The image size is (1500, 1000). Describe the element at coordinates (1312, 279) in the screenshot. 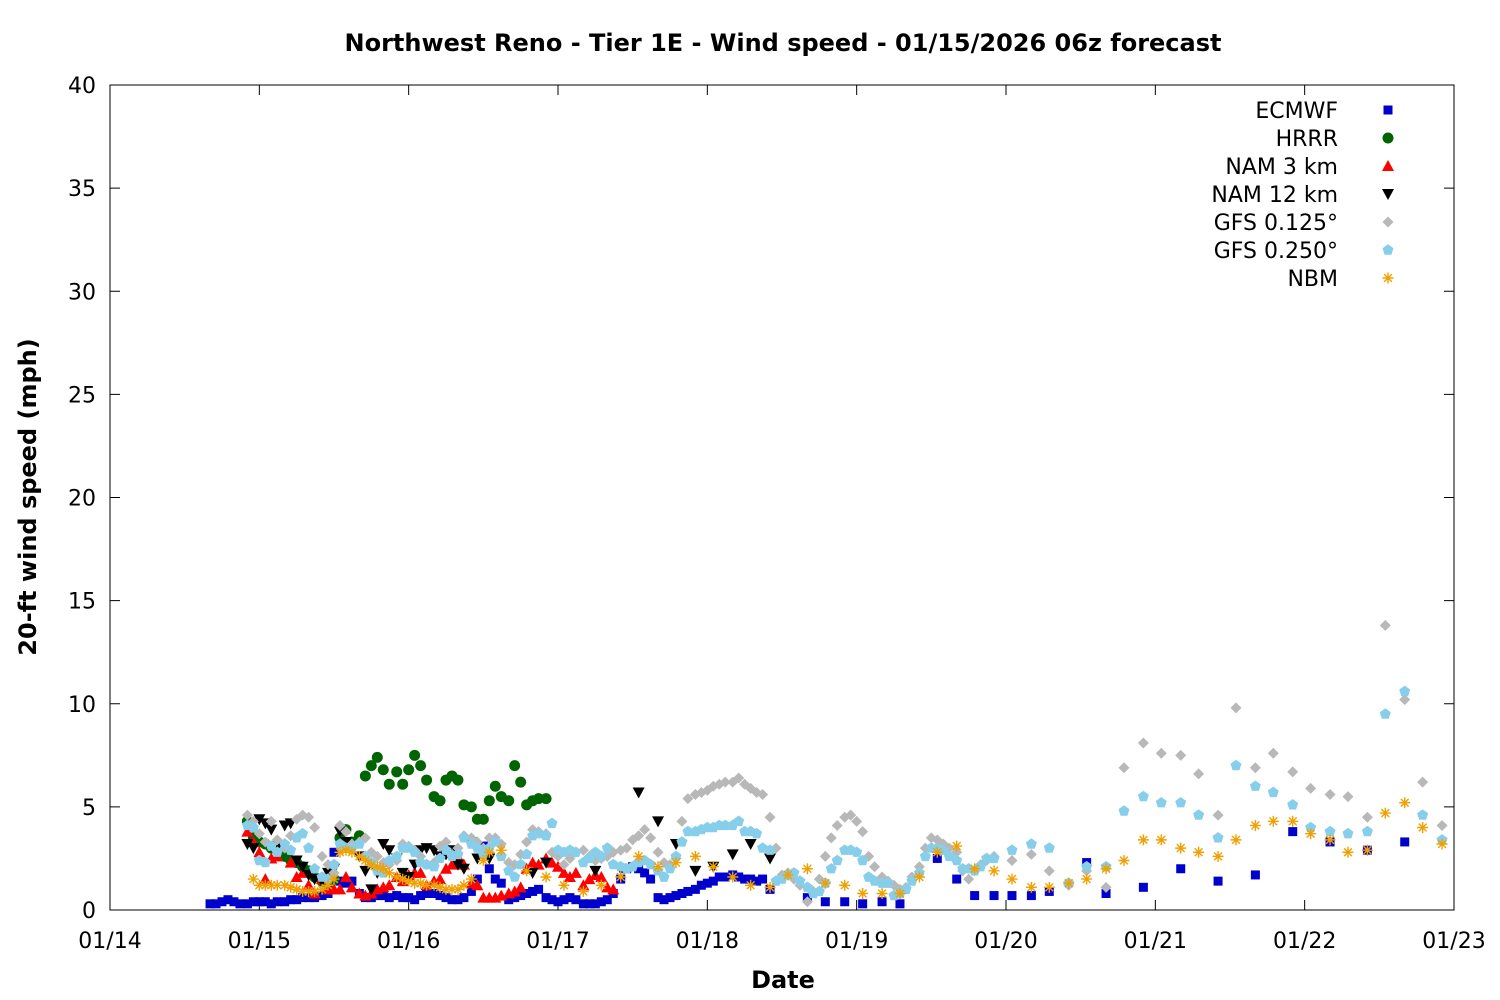

I see `legend-label: NBM` at that location.